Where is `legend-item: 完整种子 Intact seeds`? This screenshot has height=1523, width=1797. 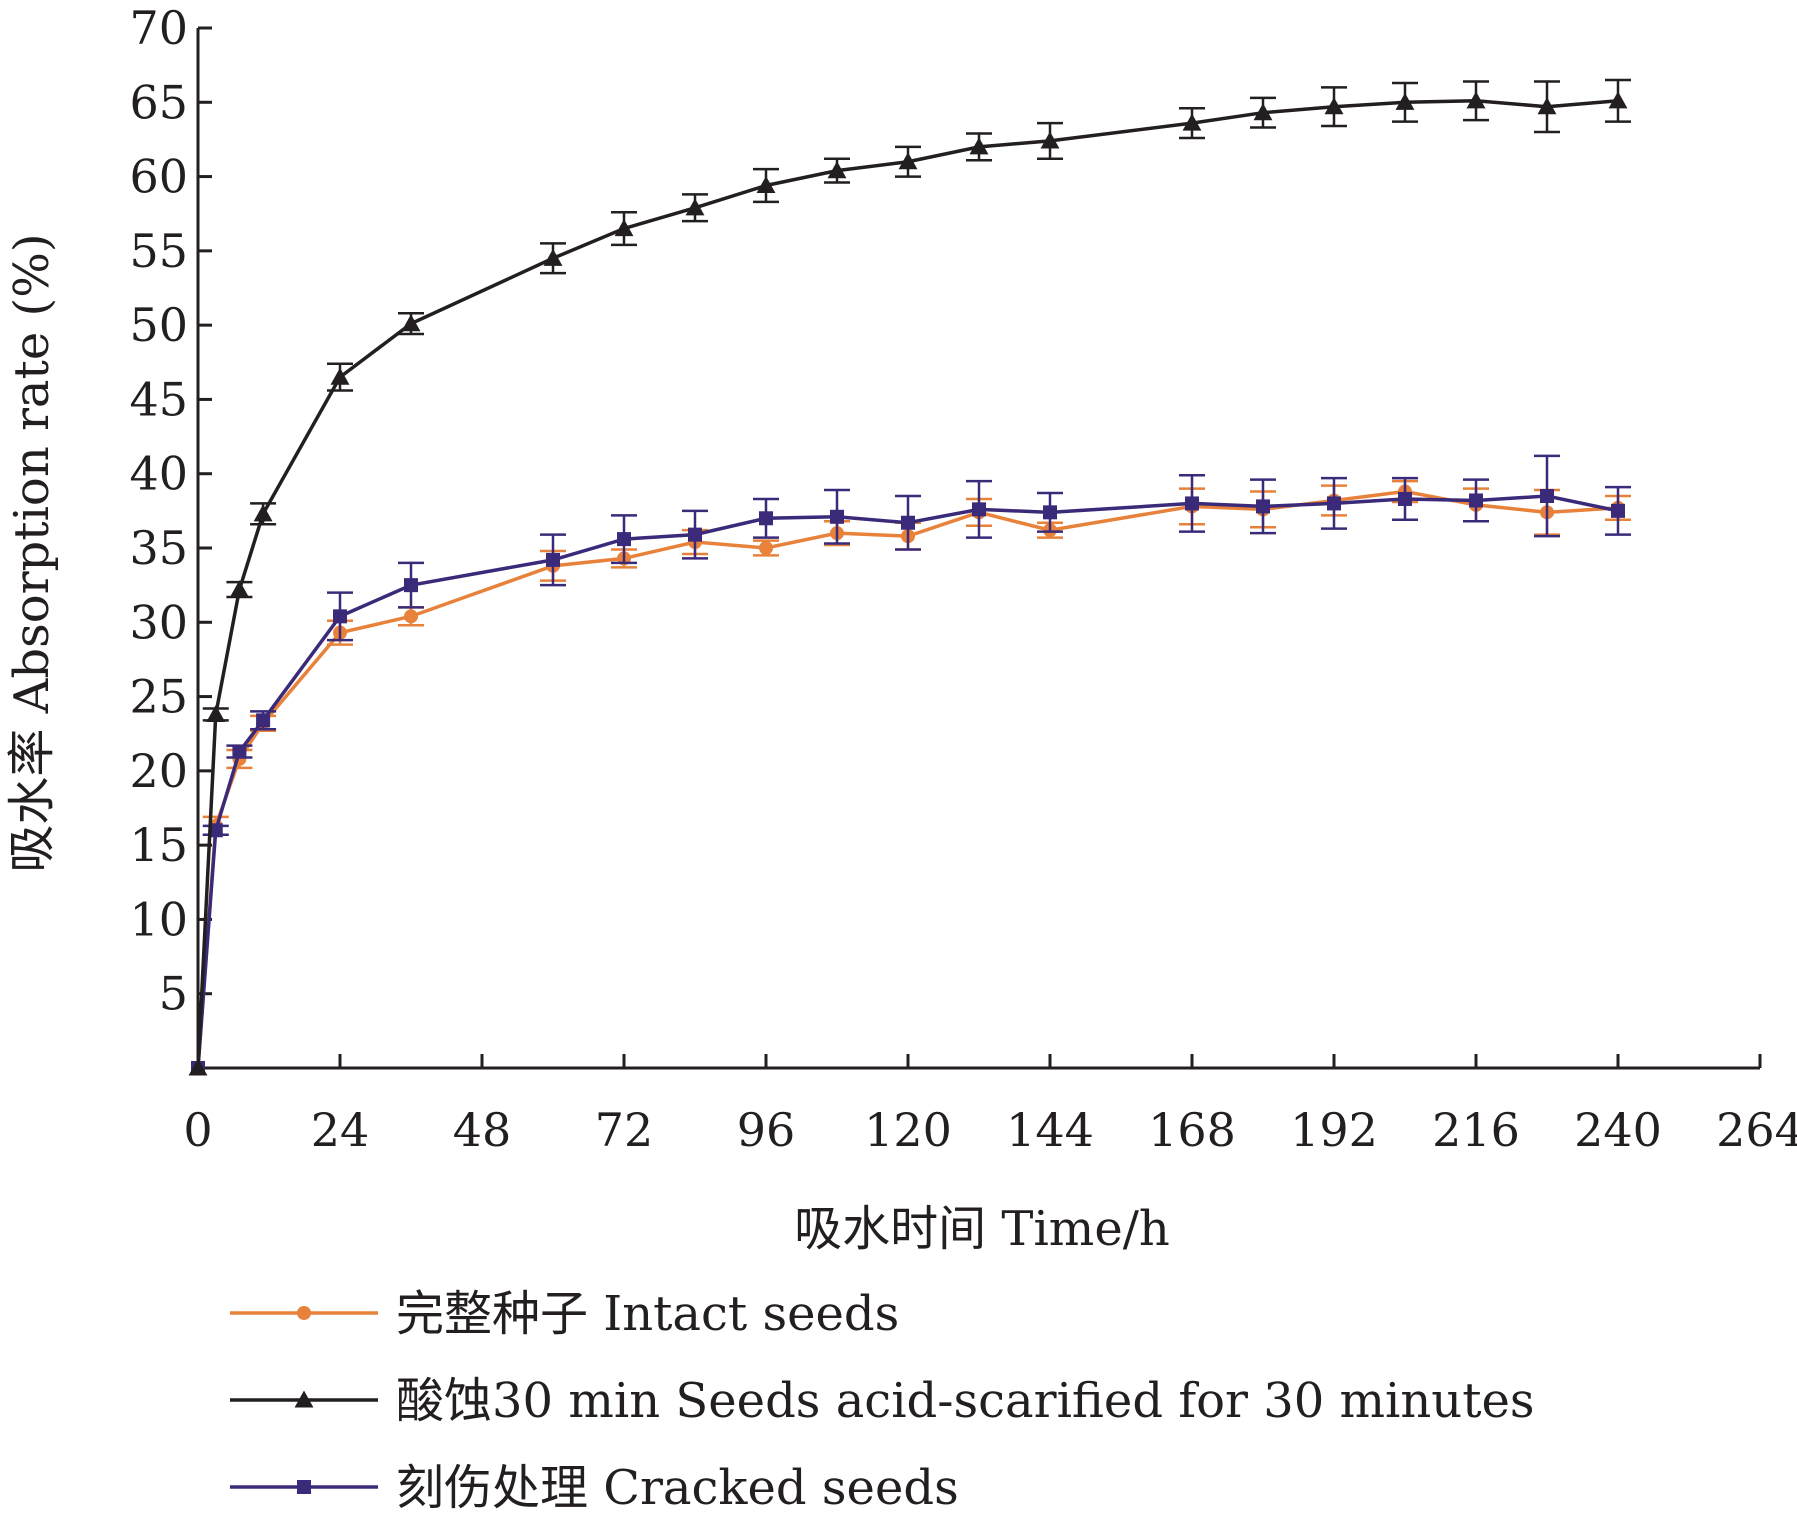
legend-item: 完整种子 Intact seeds is located at coordinates (564, 1314).